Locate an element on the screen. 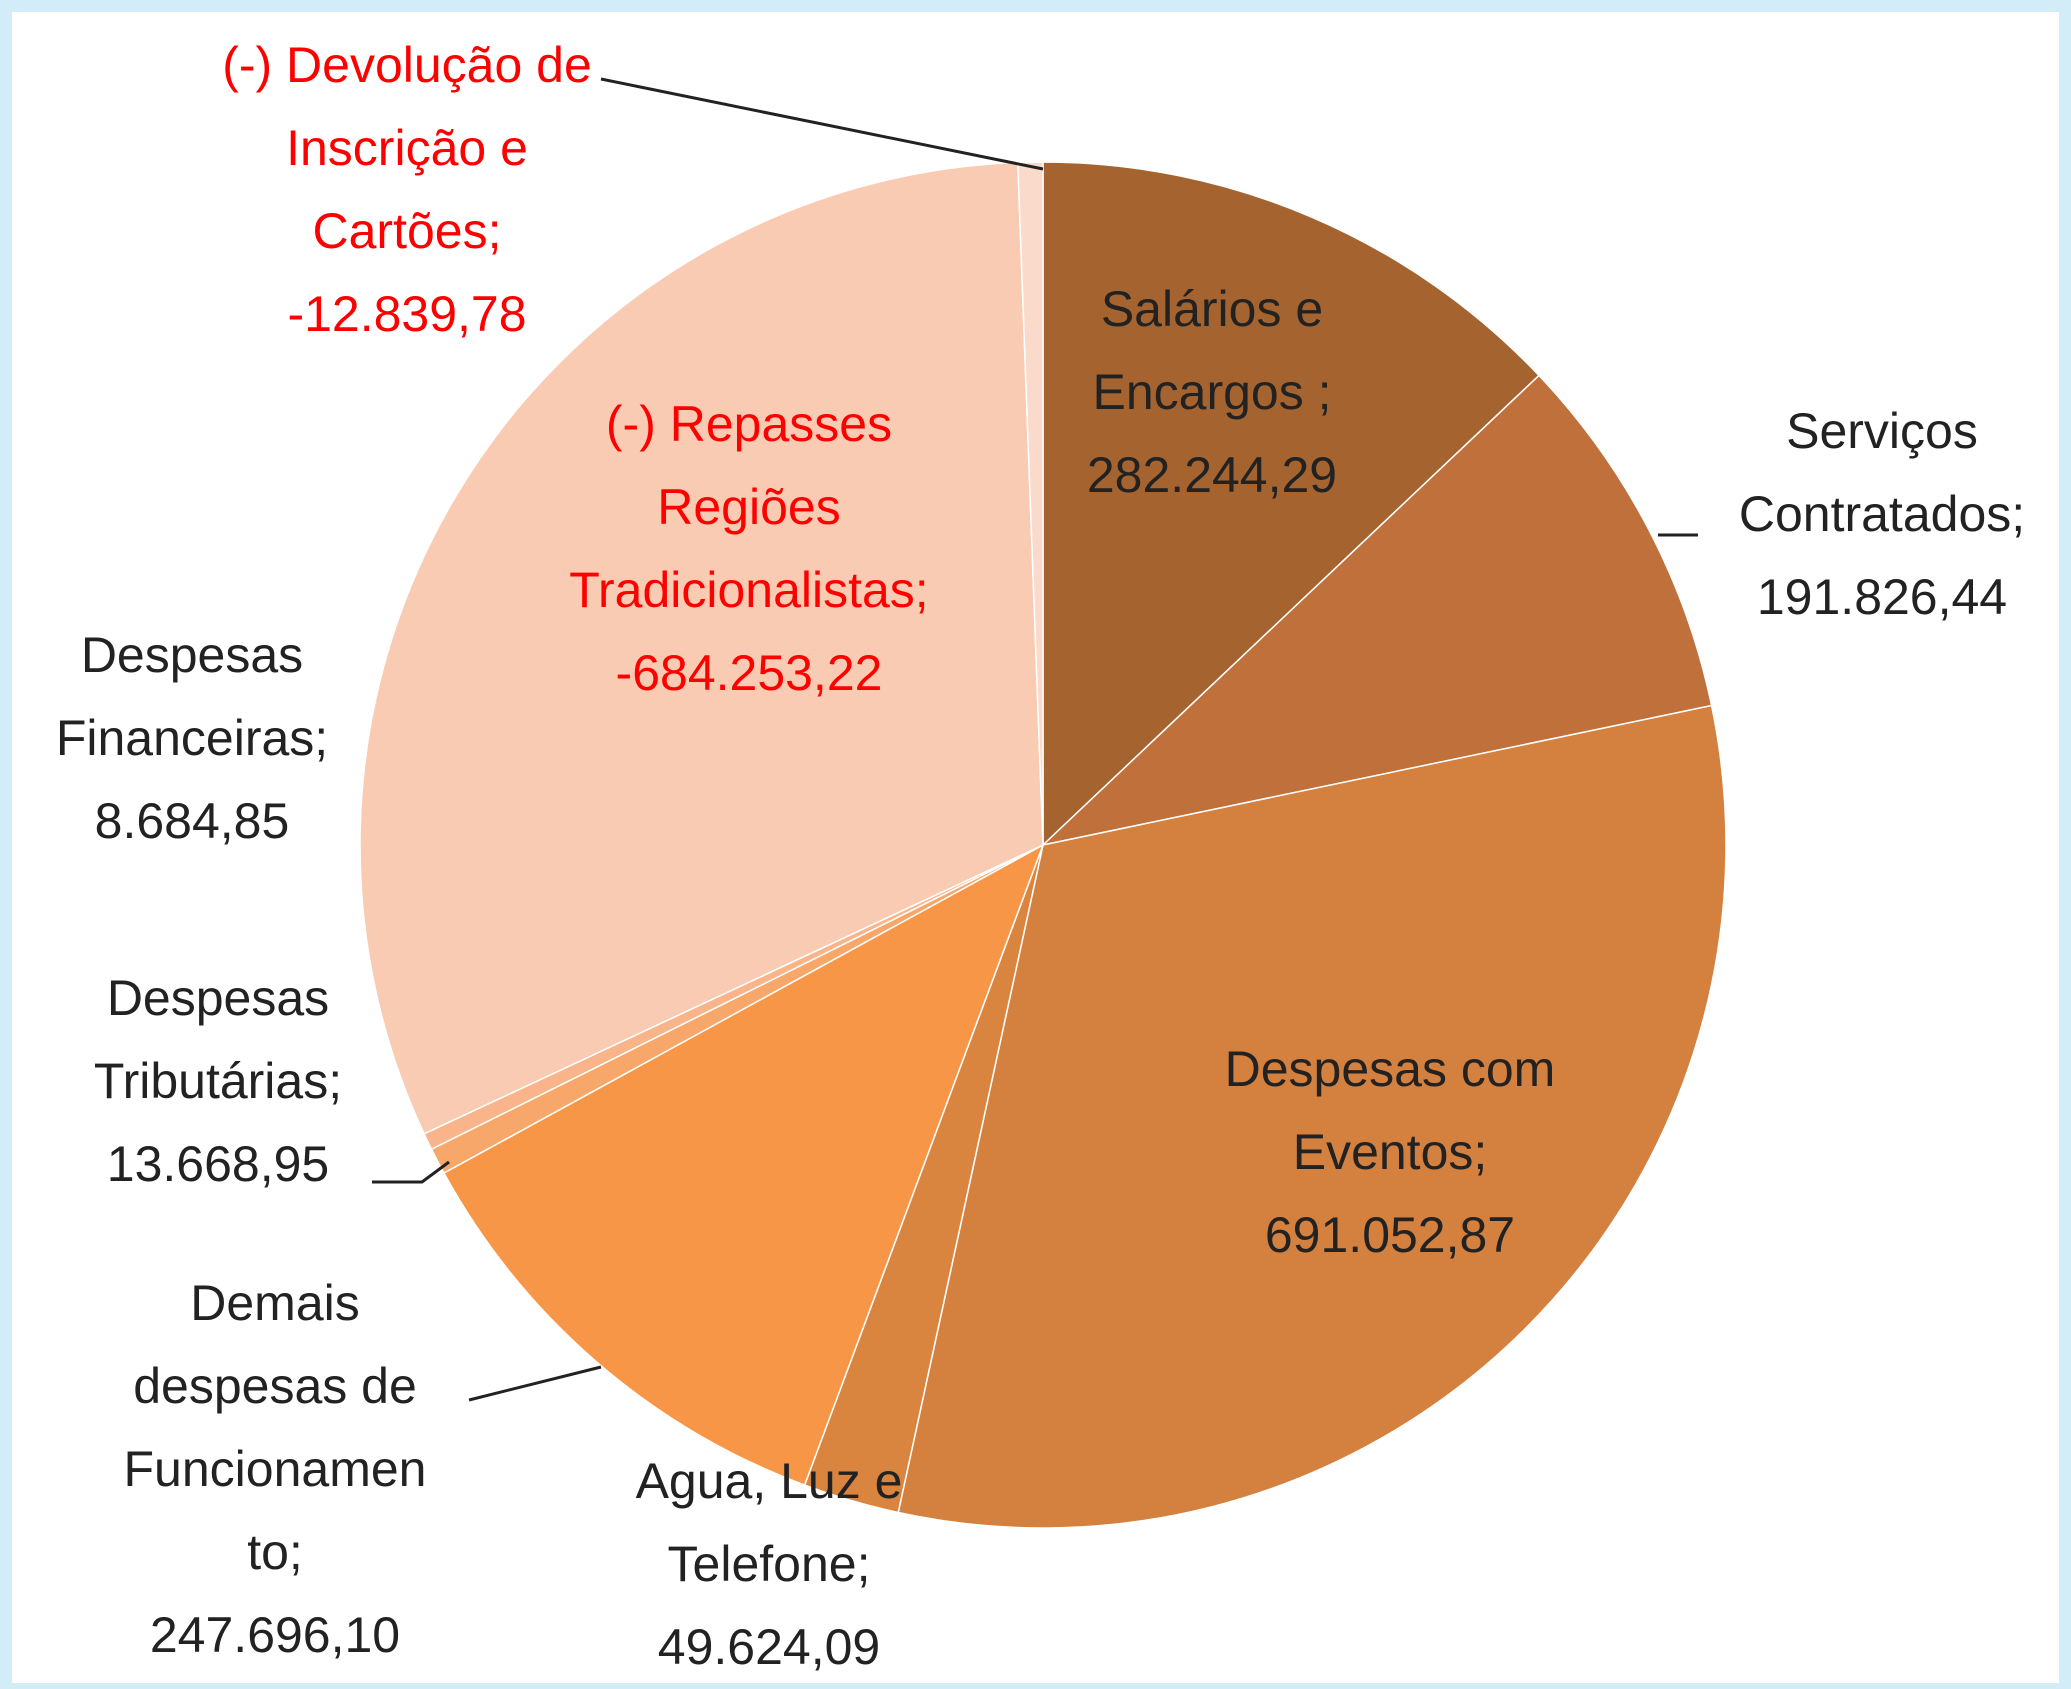 Image resolution: width=2071 pixels, height=1689 pixels. label-value: 191.826,44 is located at coordinates (1882, 597).